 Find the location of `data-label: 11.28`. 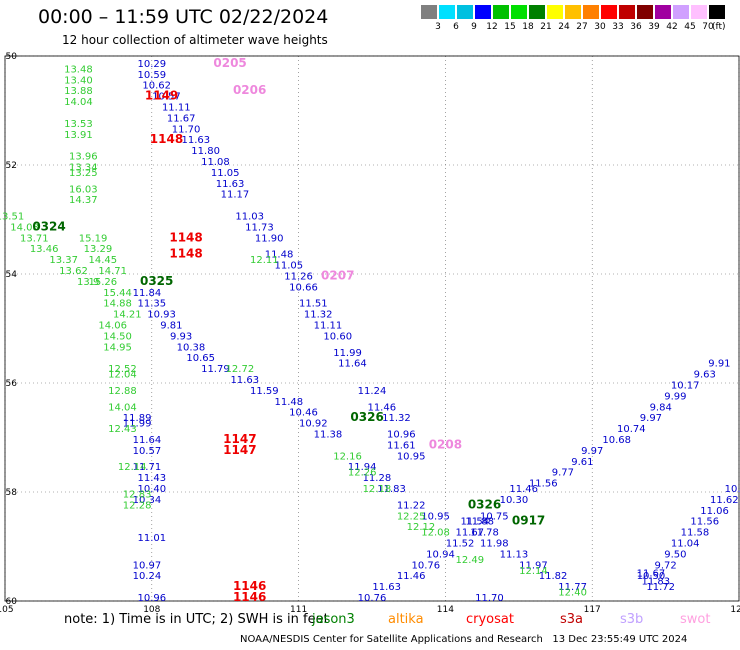

data-label: 11.28 is located at coordinates (377, 478).